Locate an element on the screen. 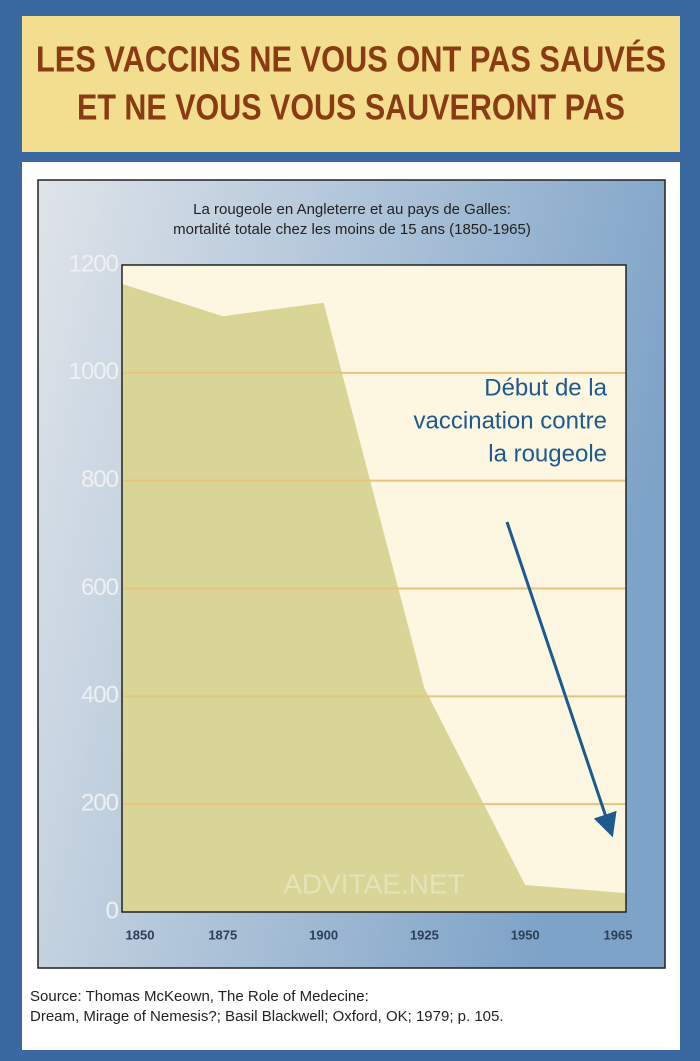 The image size is (700, 1061). x-tick-label: 1850 is located at coordinates (140, 934).